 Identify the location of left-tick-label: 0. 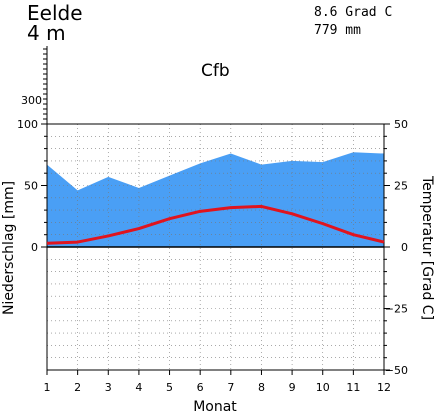
(34, 247).